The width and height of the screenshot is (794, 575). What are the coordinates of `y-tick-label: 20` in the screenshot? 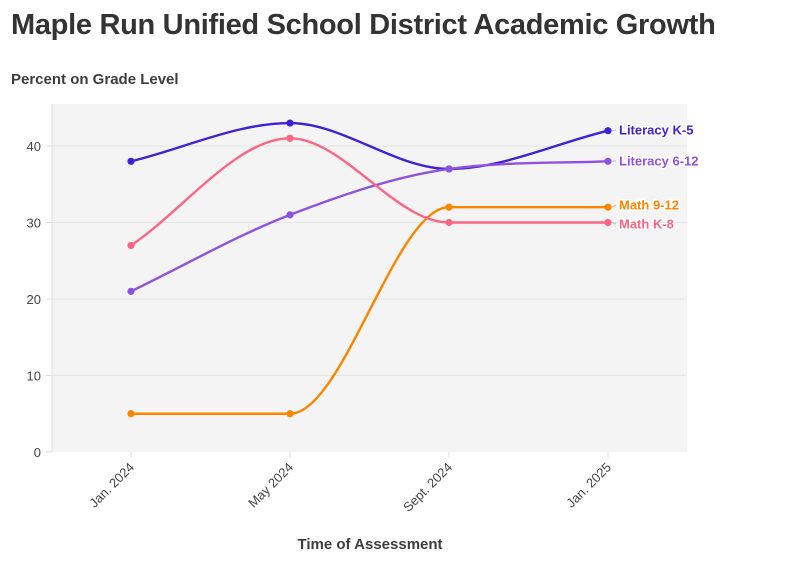 It's located at (34, 299).